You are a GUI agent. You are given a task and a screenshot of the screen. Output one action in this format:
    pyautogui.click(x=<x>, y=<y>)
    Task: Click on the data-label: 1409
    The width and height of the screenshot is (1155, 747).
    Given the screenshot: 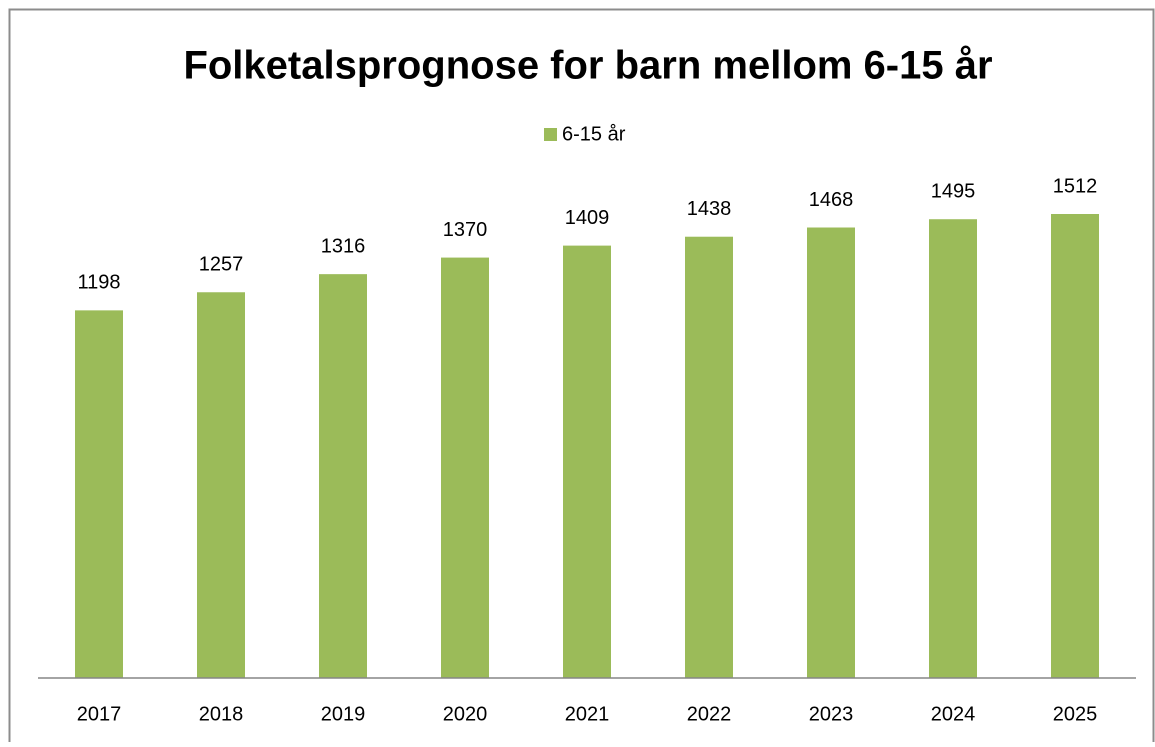 What is the action you would take?
    pyautogui.click(x=587, y=218)
    